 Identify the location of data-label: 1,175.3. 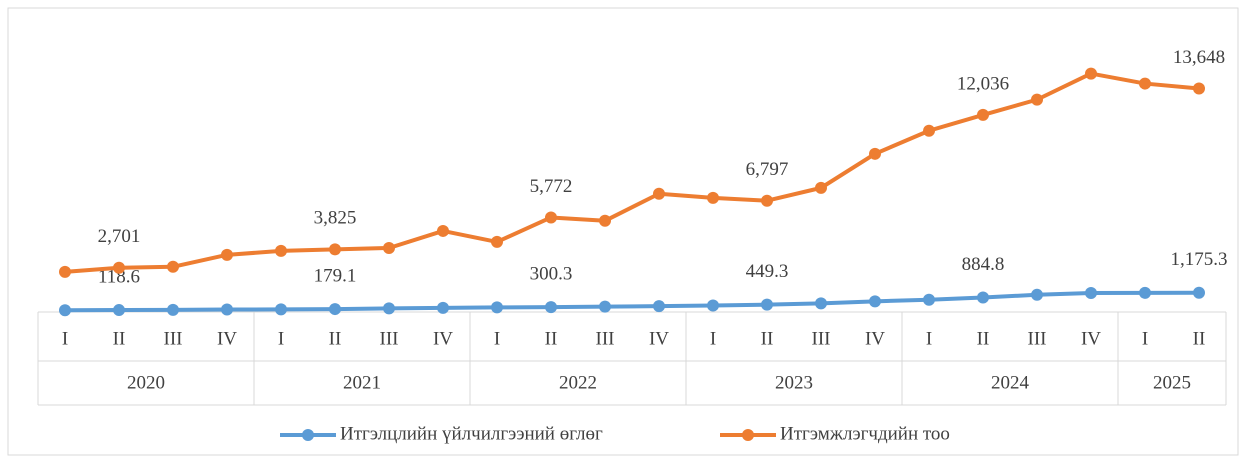
(1199, 259).